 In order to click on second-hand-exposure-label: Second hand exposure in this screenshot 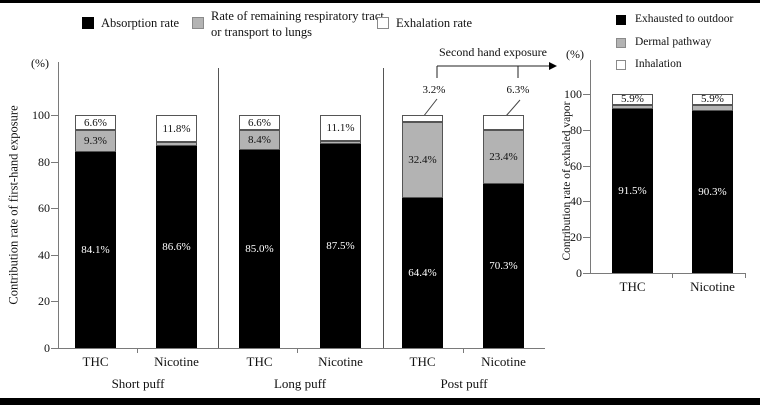, I will do `click(493, 52)`.